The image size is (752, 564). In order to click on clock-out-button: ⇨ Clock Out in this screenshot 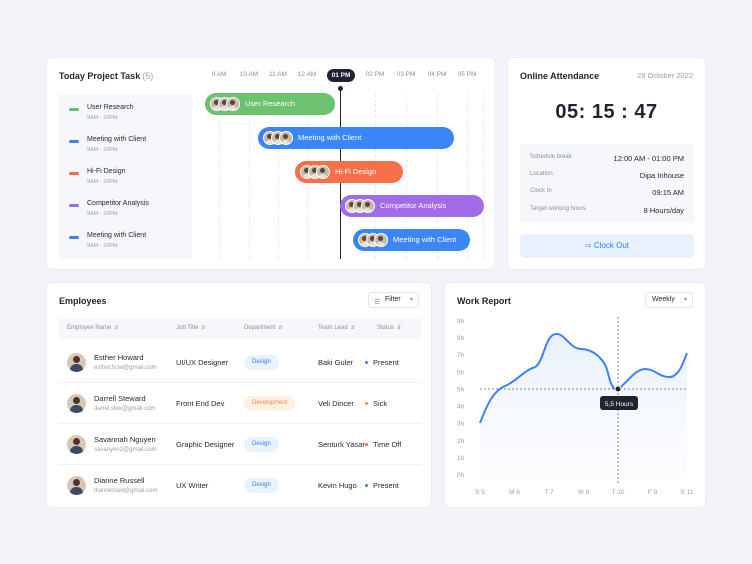, I will do `click(607, 246)`.